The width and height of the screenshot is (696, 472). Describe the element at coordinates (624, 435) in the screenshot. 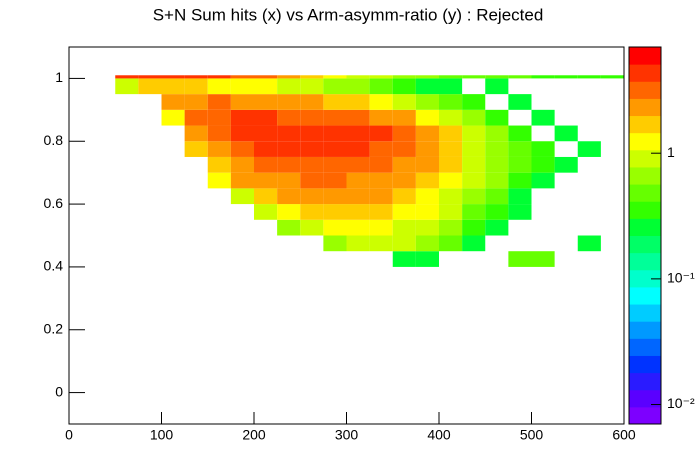

I see `x-tick-label: 600` at that location.